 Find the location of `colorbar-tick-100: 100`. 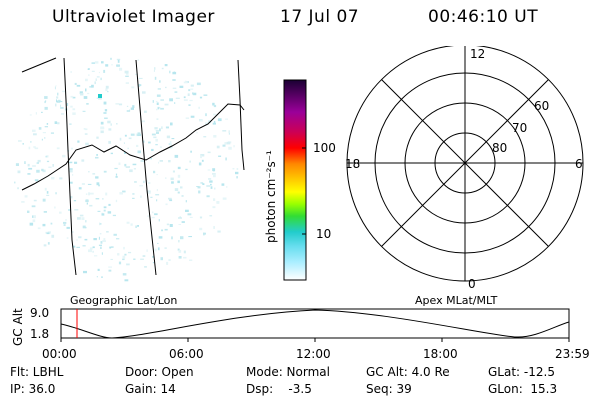

colorbar-tick-100: 100 is located at coordinates (324, 148).